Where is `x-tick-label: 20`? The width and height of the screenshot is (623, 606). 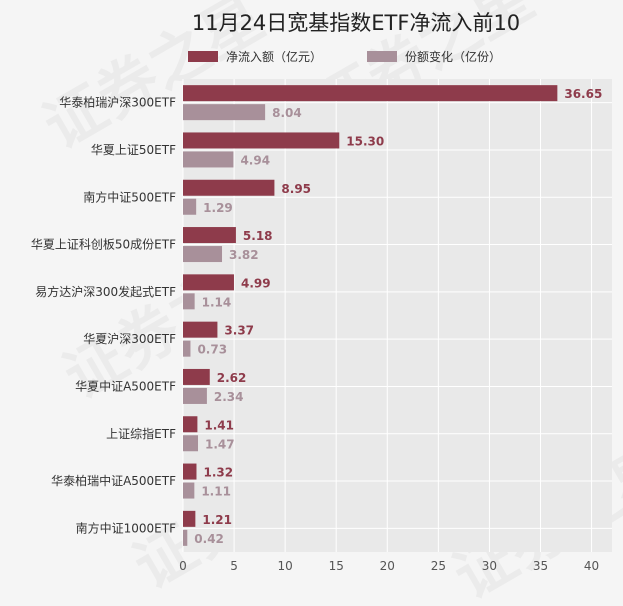 x-tick-label: 20 is located at coordinates (387, 566).